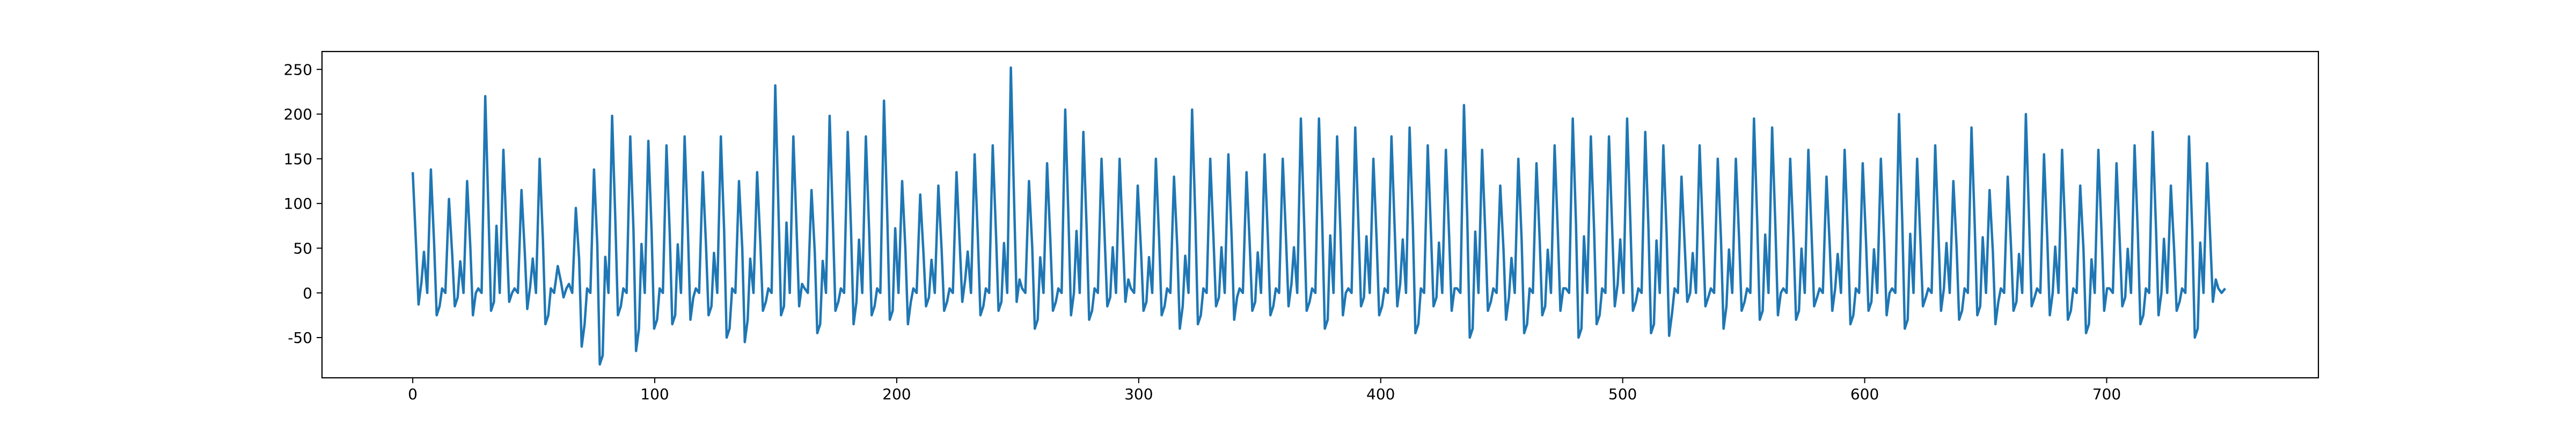 Image resolution: width=2576 pixels, height=432 pixels. What do you see at coordinates (1264, 390) in the screenshot?
I see `x-axis: 0 100 200 300 400 500 600 700` at bounding box center [1264, 390].